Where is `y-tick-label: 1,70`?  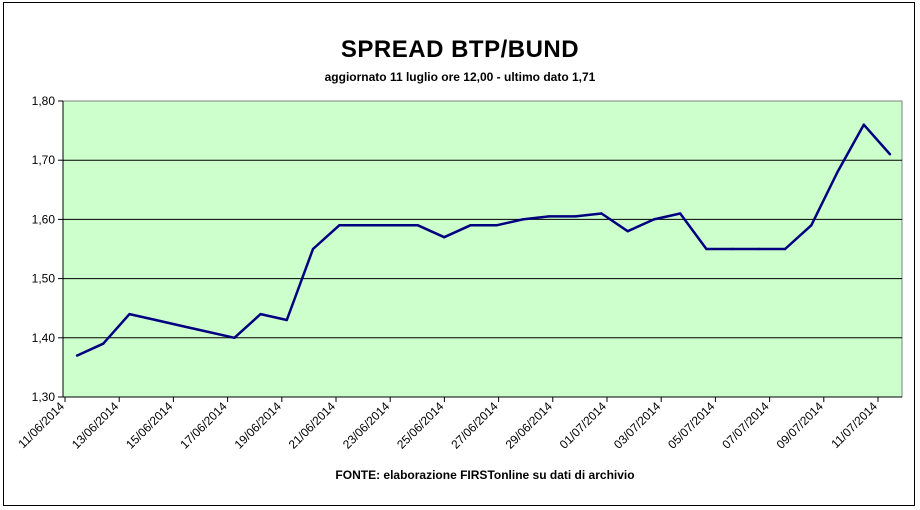 y-tick-label: 1,70 is located at coordinates (44, 160).